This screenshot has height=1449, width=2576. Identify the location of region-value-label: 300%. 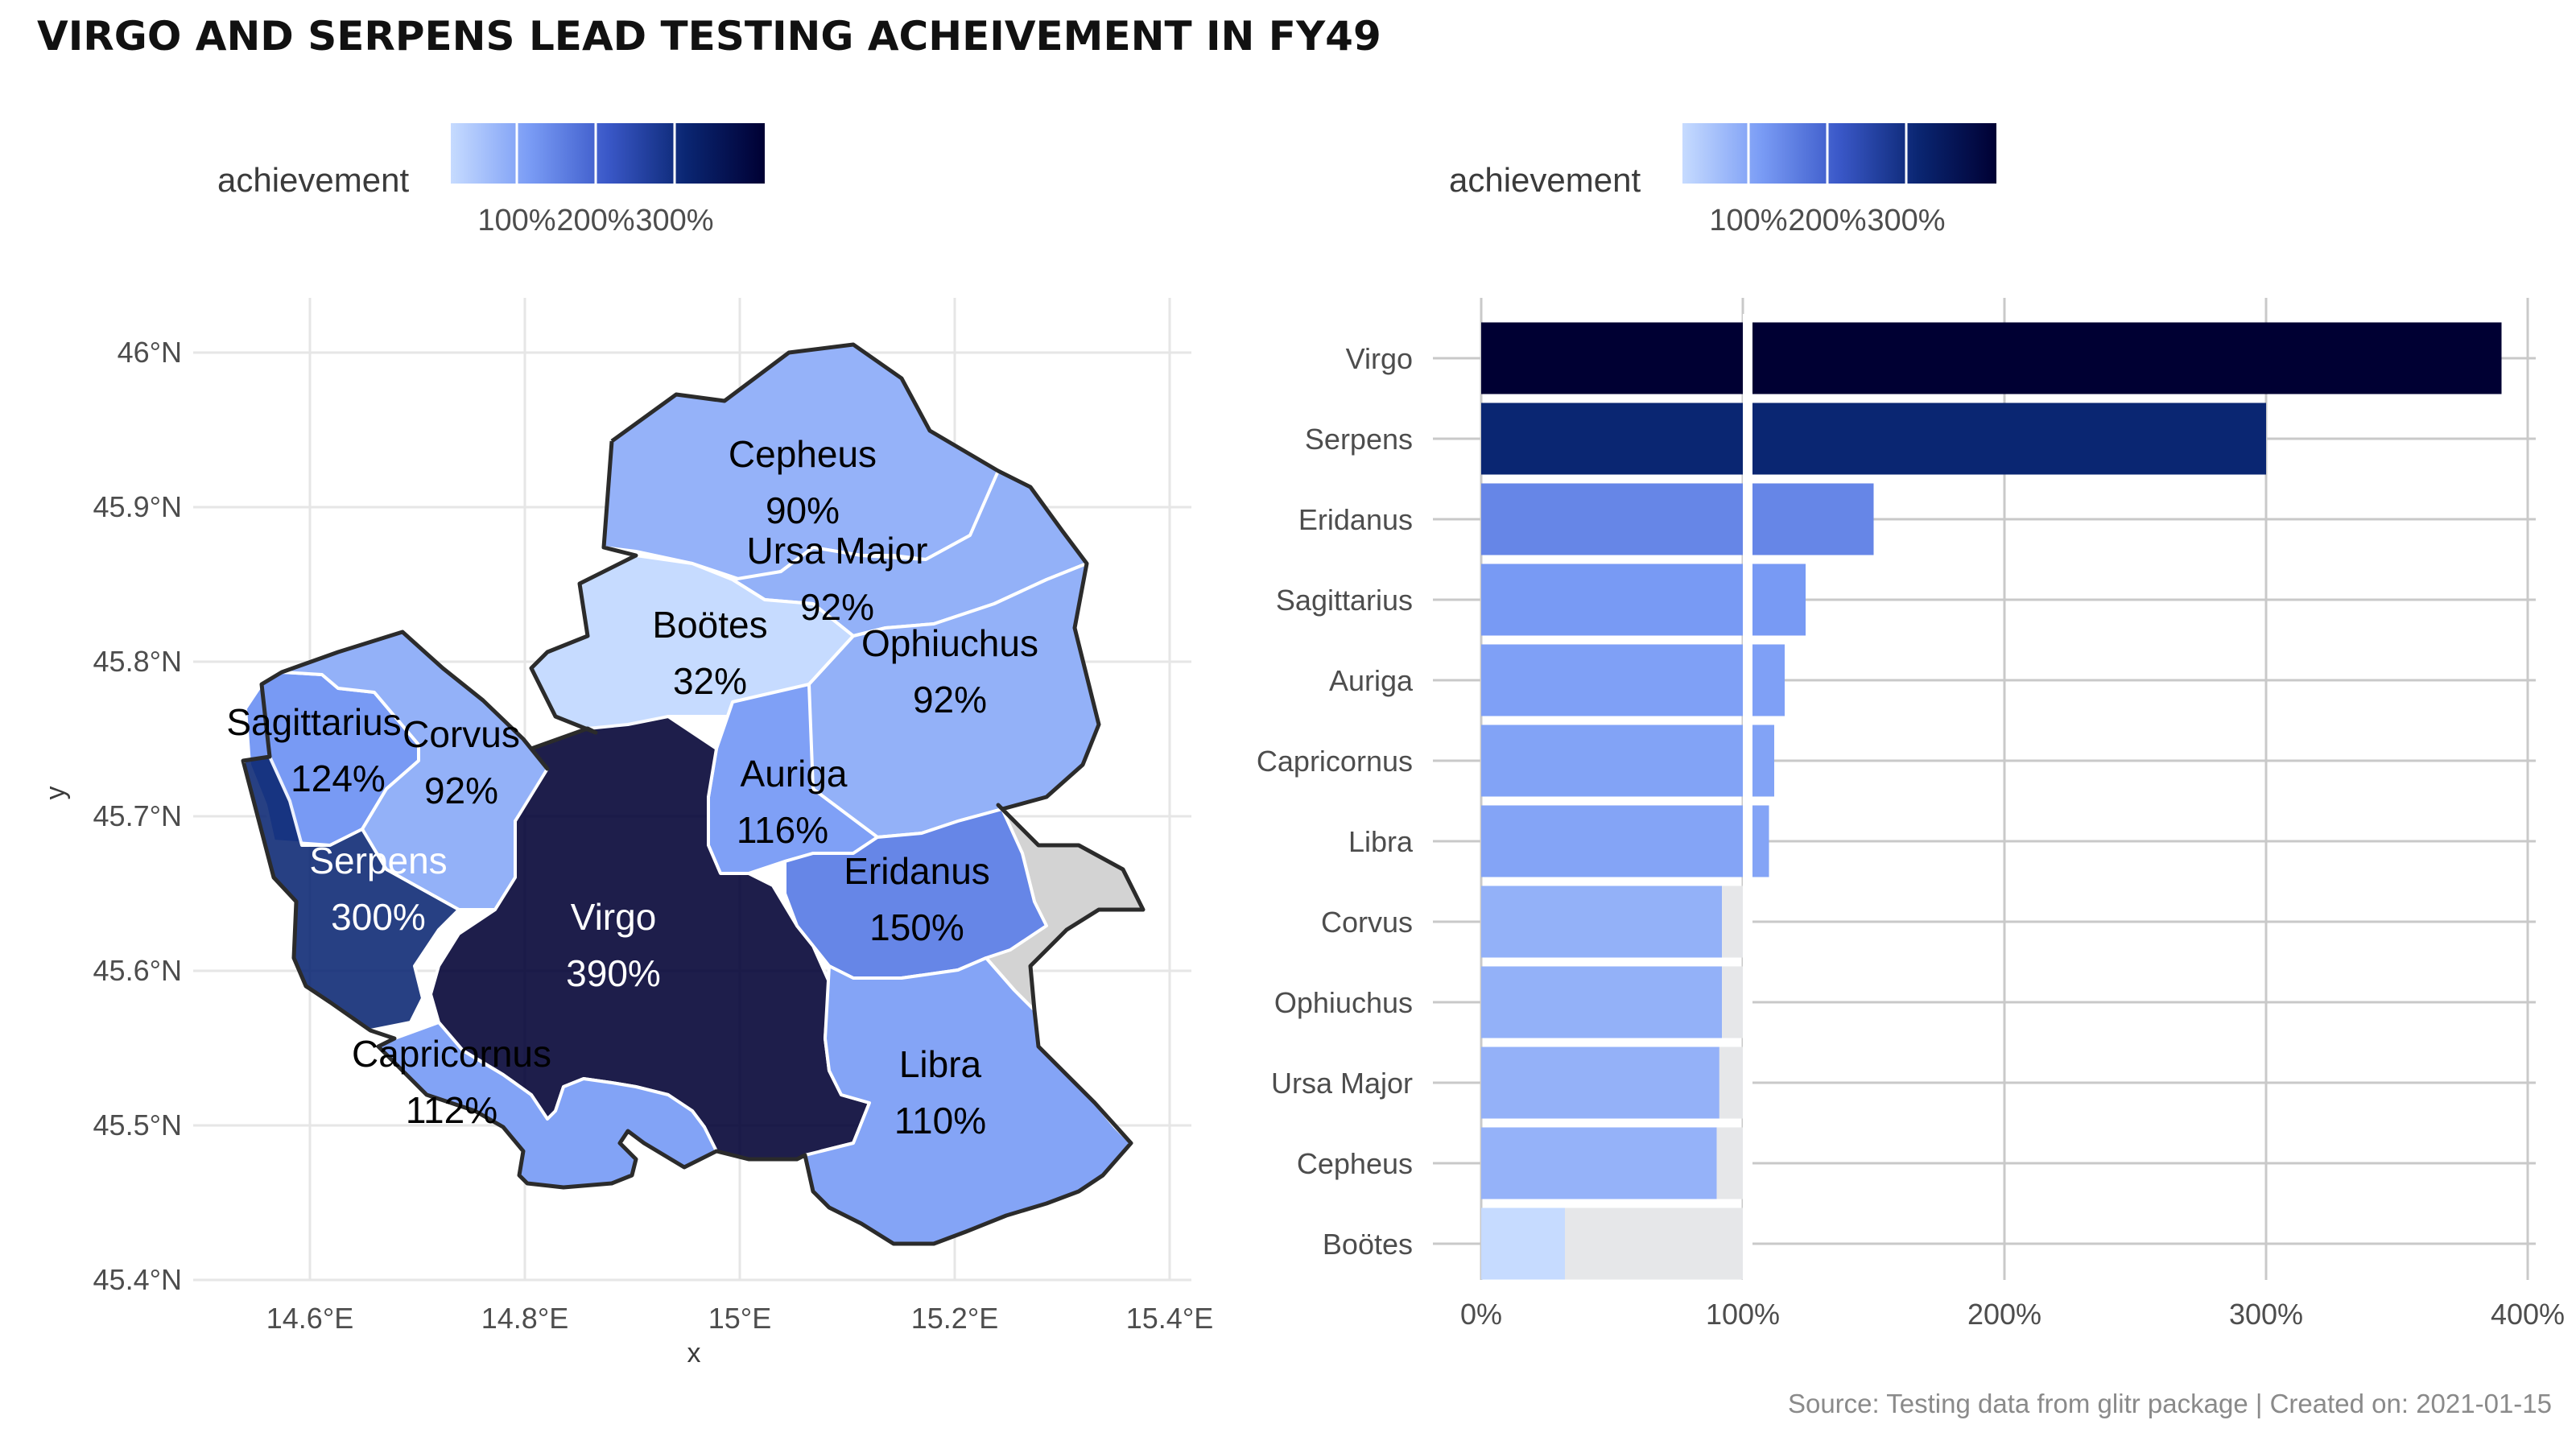
(378, 917).